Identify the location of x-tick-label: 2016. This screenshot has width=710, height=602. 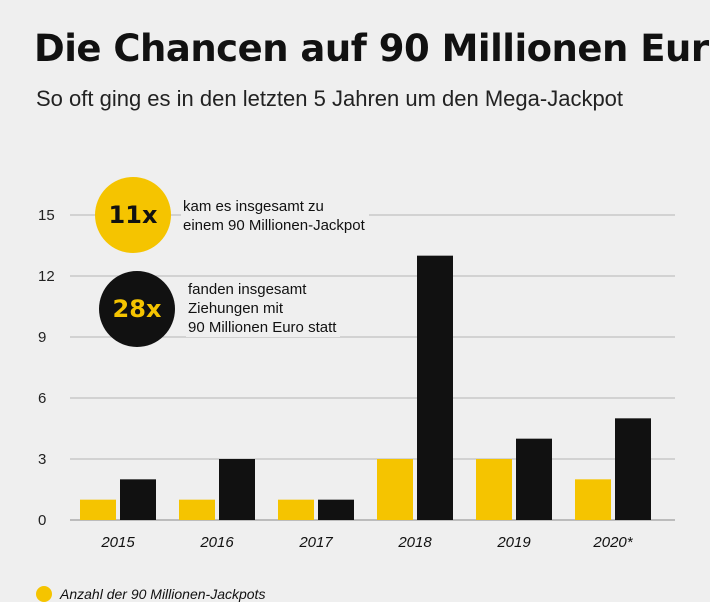
(216, 542).